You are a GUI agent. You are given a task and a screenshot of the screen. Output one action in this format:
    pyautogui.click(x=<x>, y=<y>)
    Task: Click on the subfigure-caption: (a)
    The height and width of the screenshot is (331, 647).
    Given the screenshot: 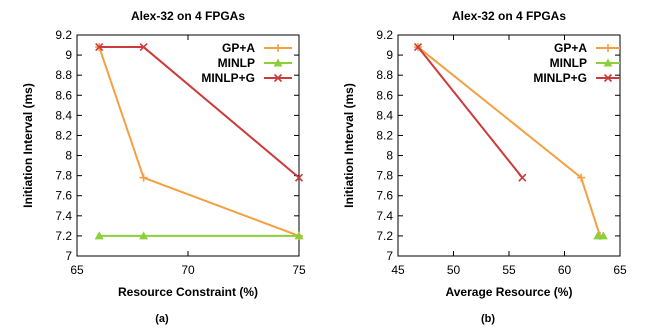 What is the action you would take?
    pyautogui.click(x=162, y=319)
    